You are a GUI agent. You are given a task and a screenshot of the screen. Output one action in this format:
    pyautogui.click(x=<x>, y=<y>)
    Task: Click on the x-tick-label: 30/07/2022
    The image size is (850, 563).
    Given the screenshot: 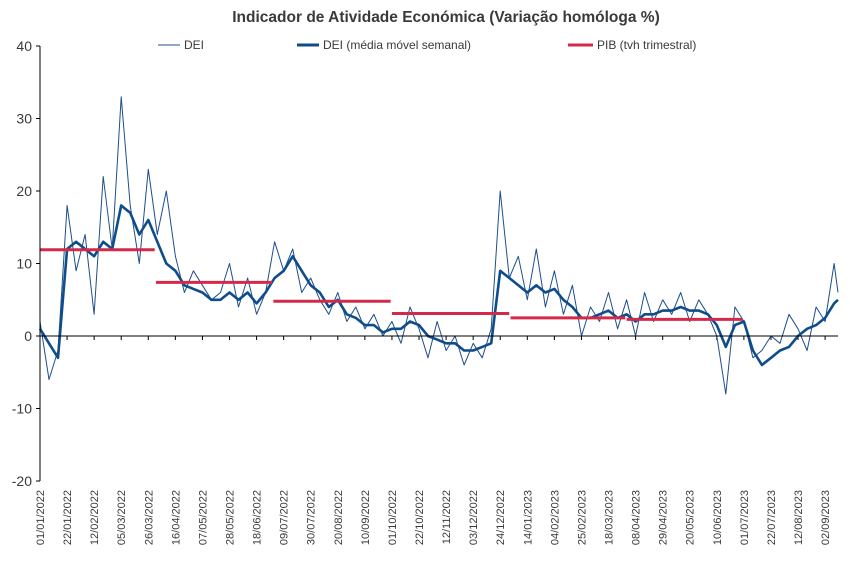 What is the action you would take?
    pyautogui.click(x=312, y=517)
    